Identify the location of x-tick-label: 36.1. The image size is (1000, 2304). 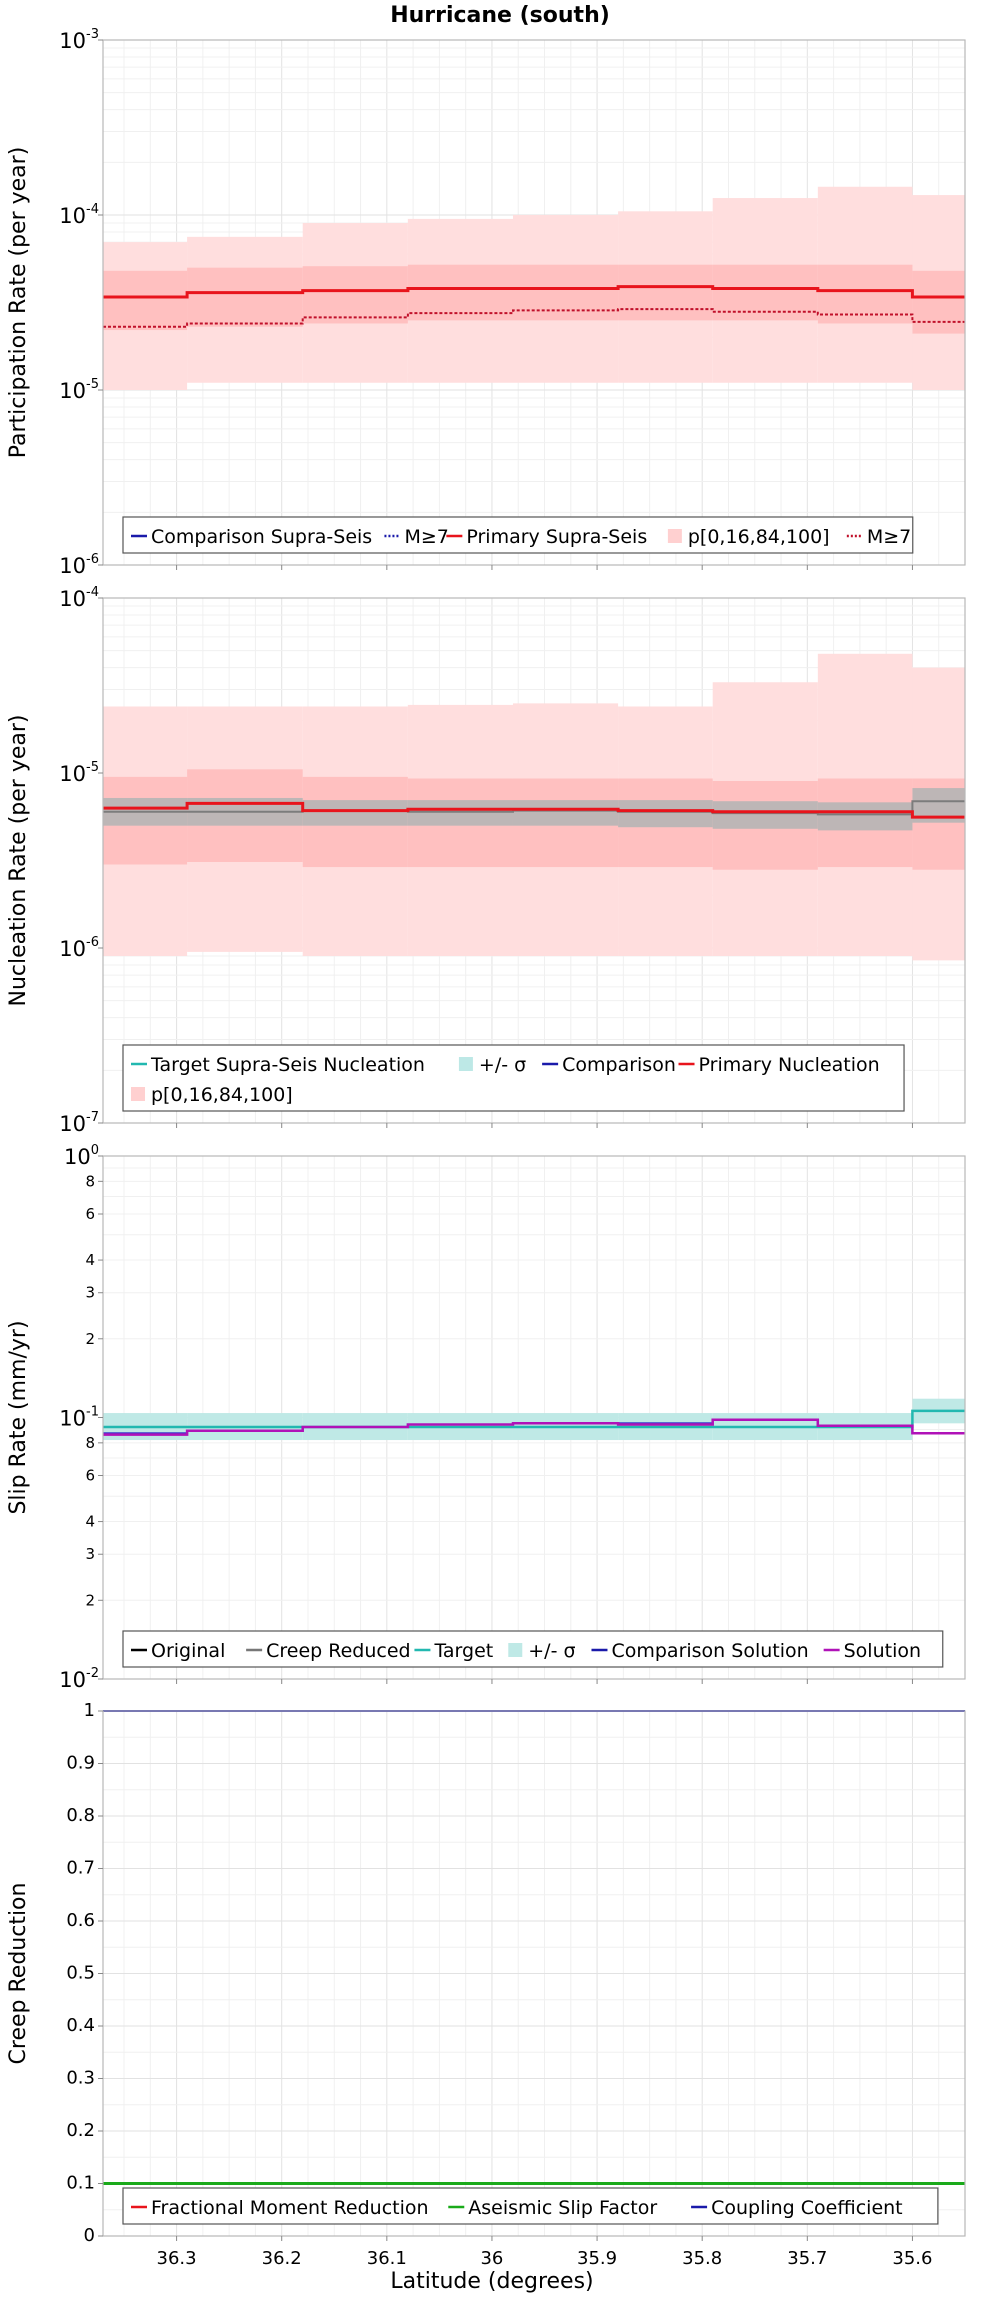
(387, 2258).